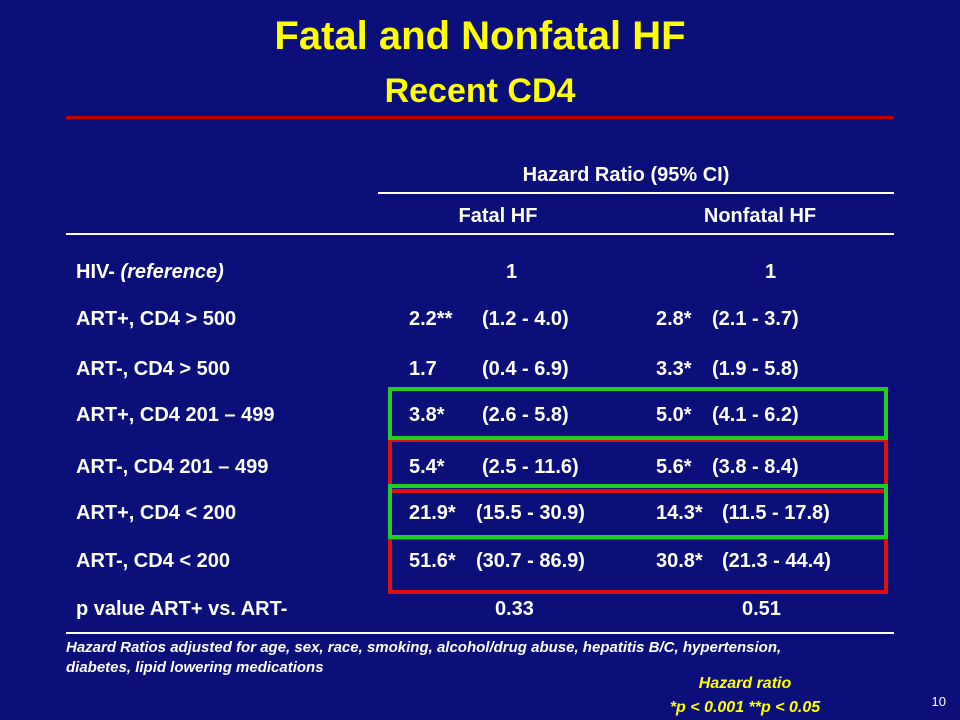  I want to click on nonfatal-ci: (11.5 - 17.8), so click(776, 513).